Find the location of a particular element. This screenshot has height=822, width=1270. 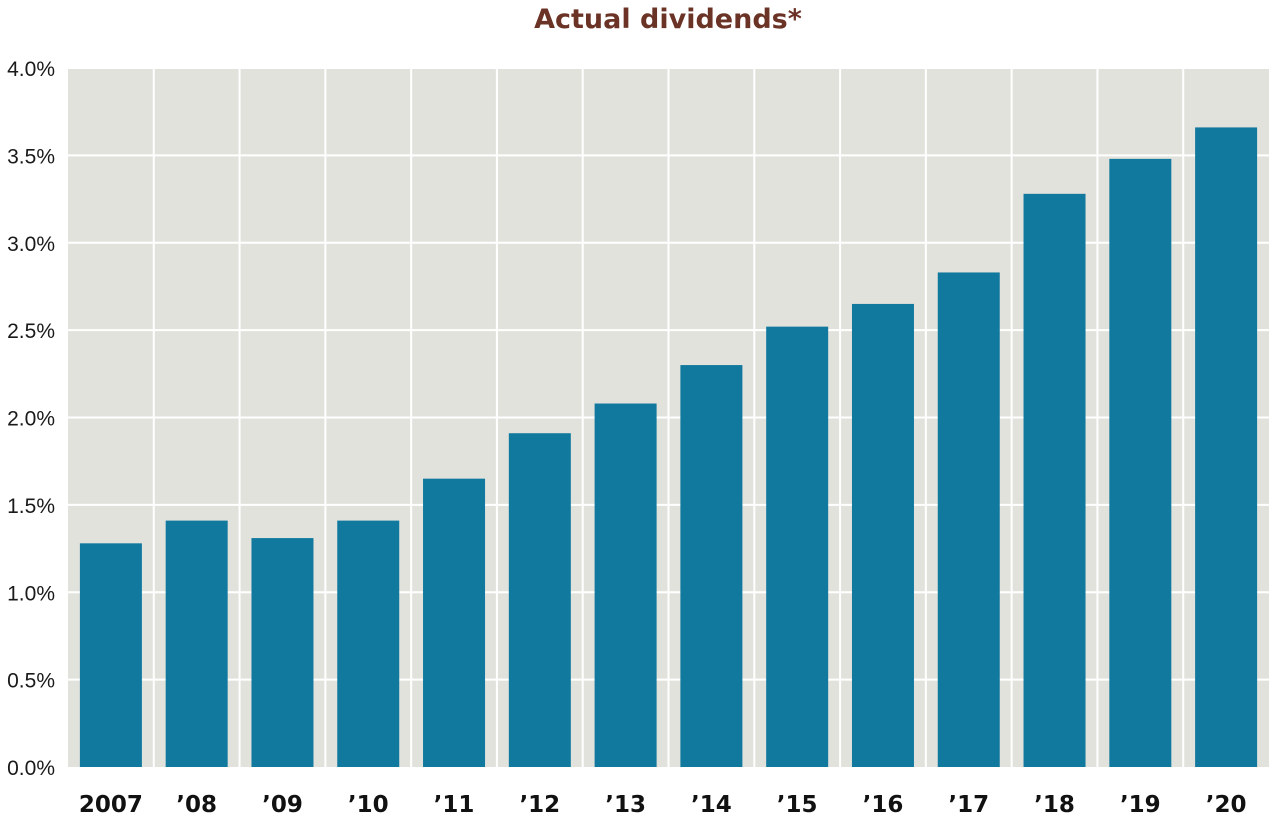

x-tick-label: ’11 is located at coordinates (454, 805).